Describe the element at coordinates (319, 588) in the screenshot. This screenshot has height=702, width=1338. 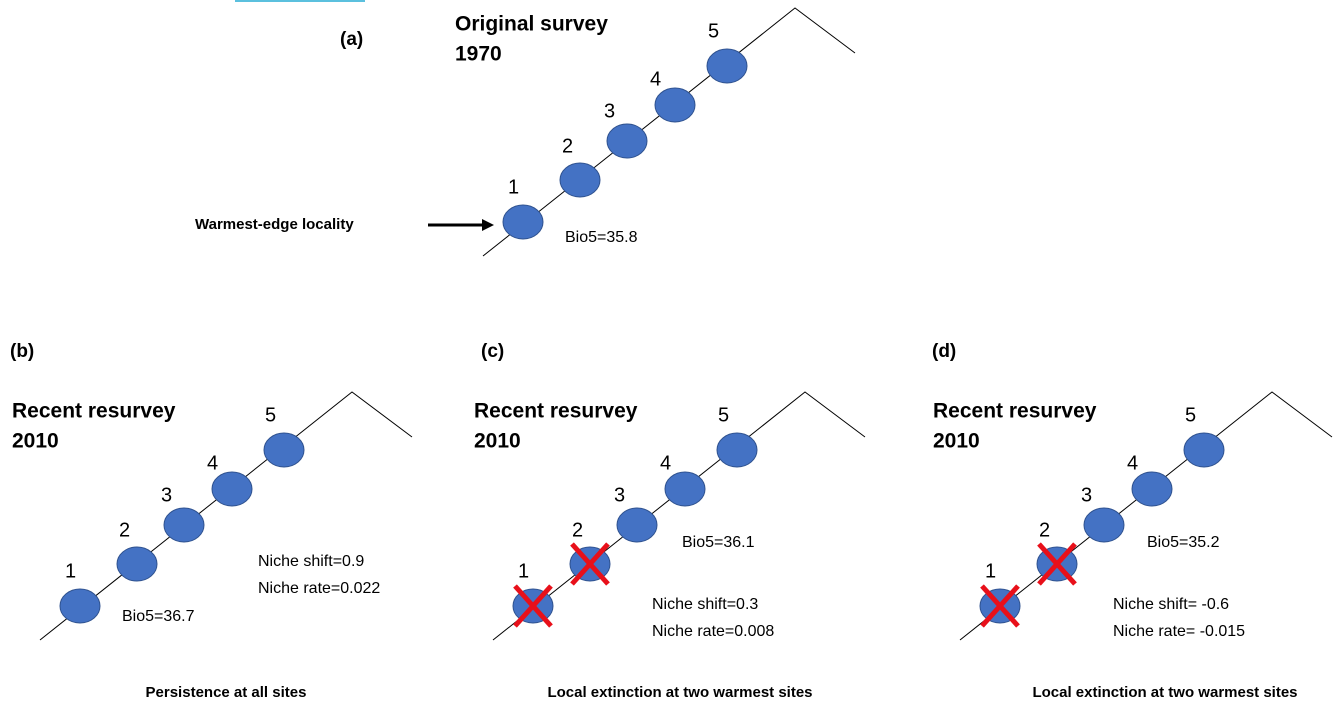
I see `niche-text: Niche rate=0.022` at that location.